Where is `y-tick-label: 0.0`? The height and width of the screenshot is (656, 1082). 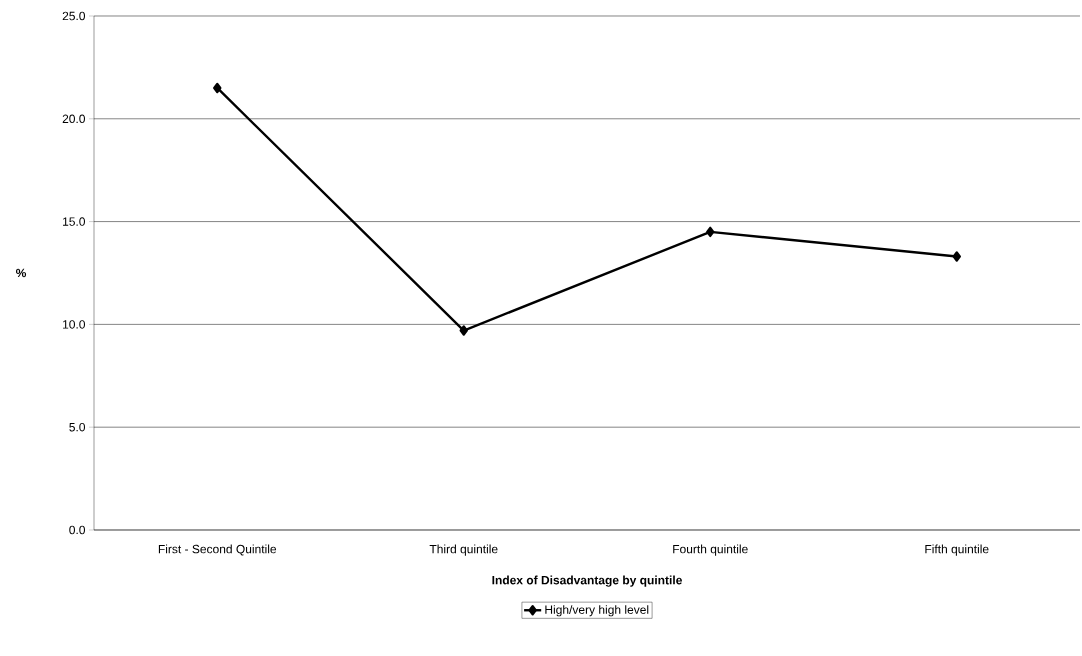 y-tick-label: 0.0 is located at coordinates (77, 530).